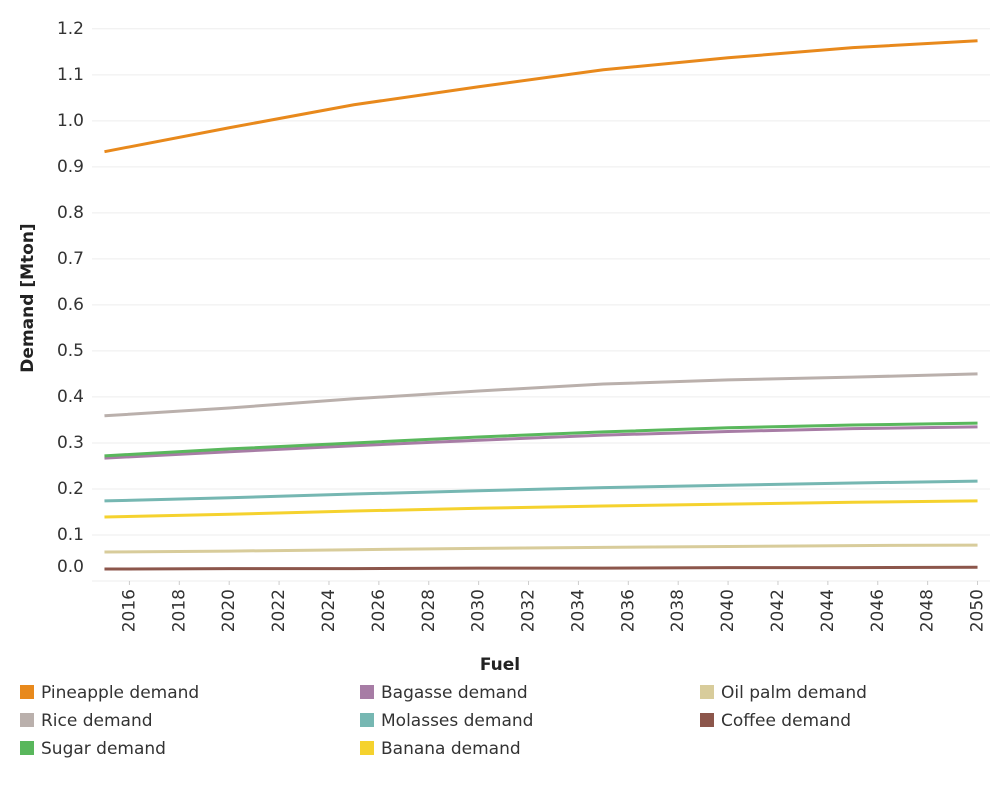  I want to click on legend-label: Banana demand, so click(451, 749).